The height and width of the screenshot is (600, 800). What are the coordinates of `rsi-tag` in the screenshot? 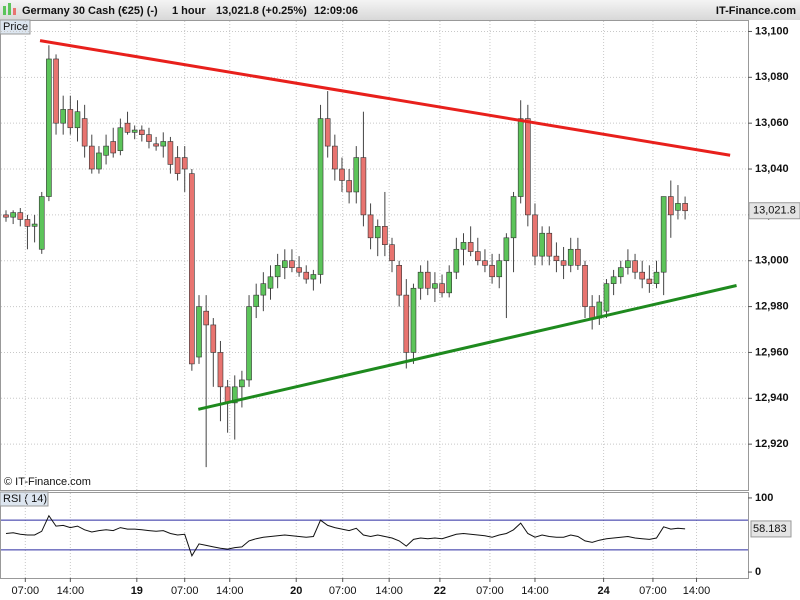 It's located at (24, 499).